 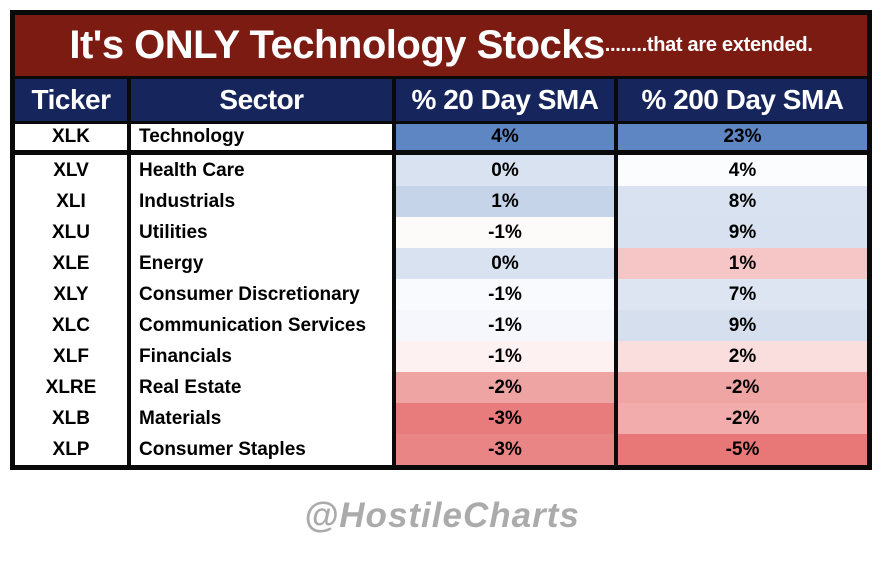 I want to click on table-row-xlk: XLK Technology 4% 23%, so click(x=441, y=139).